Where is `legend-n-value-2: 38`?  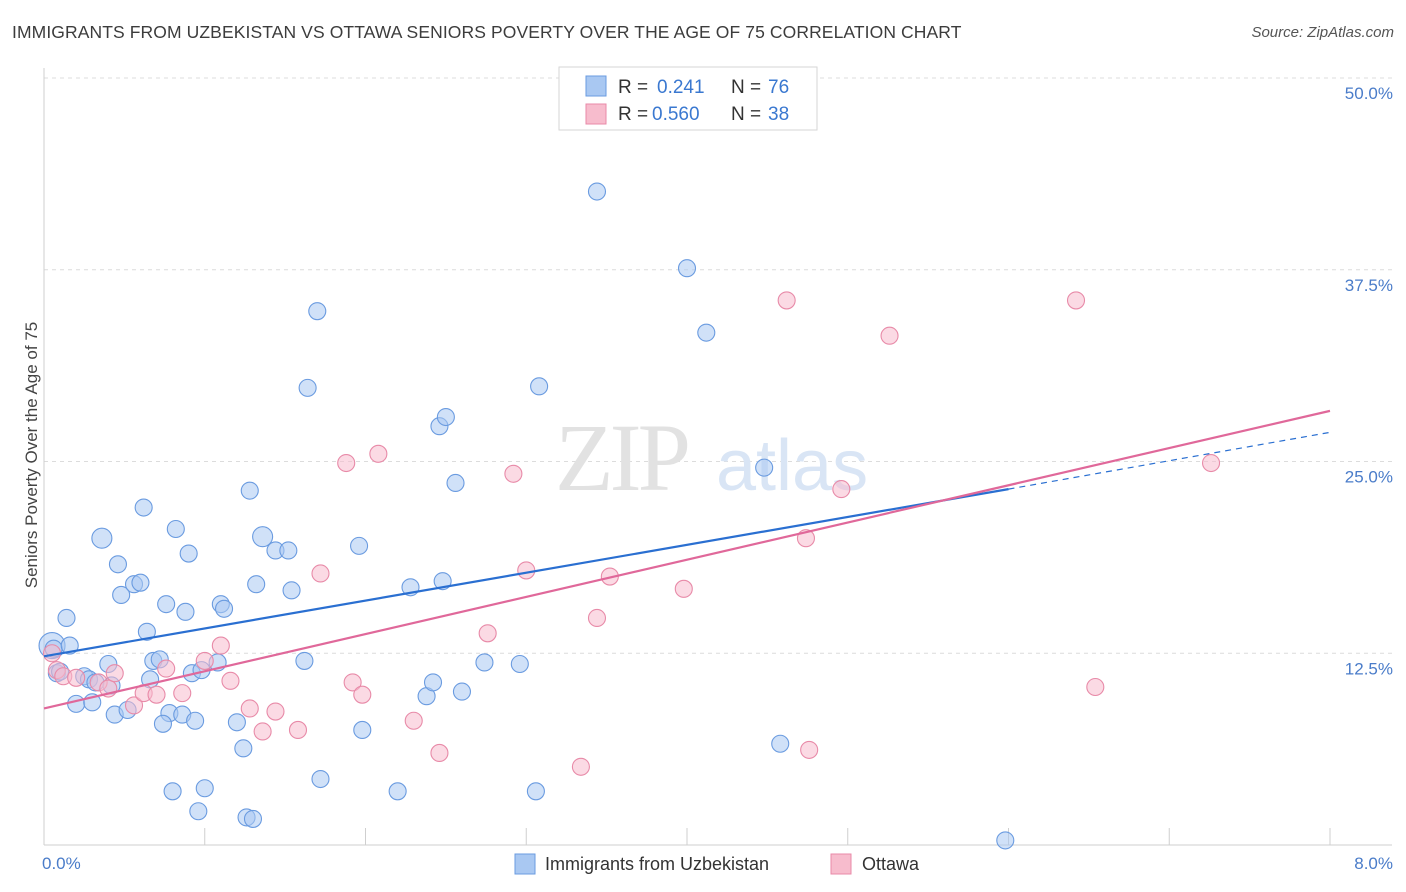 legend-n-value-2: 38 is located at coordinates (778, 114).